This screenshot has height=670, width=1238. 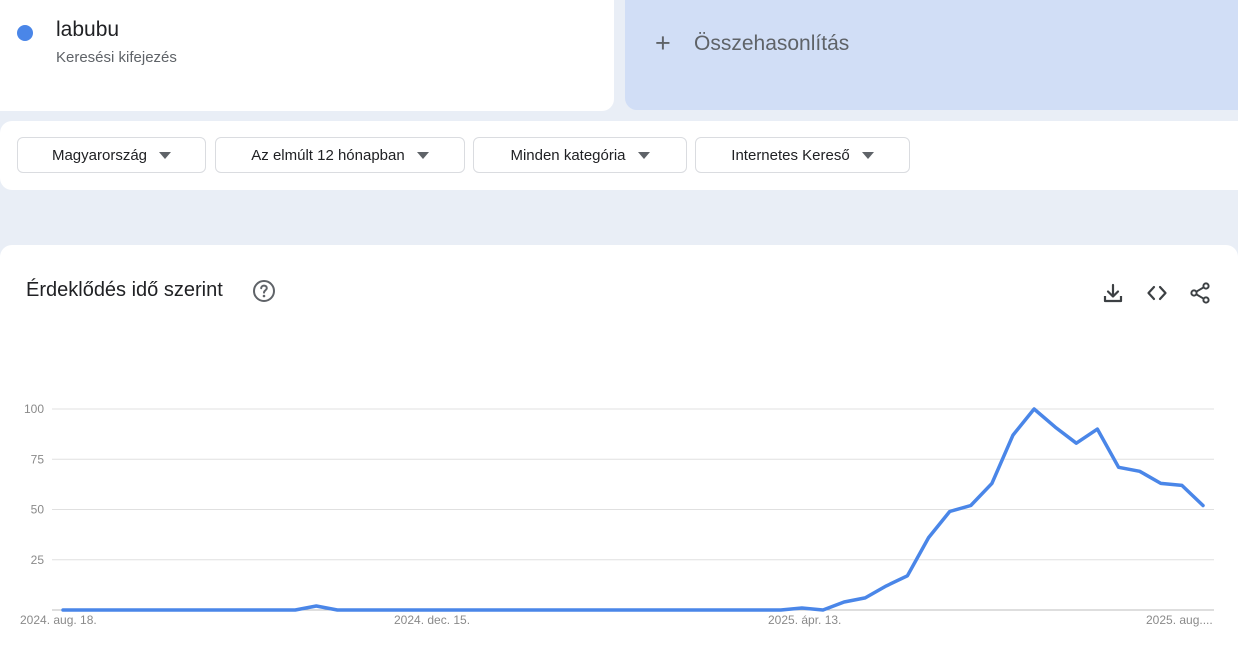 What do you see at coordinates (88, 29) in the screenshot?
I see `search-term-name: labubu` at bounding box center [88, 29].